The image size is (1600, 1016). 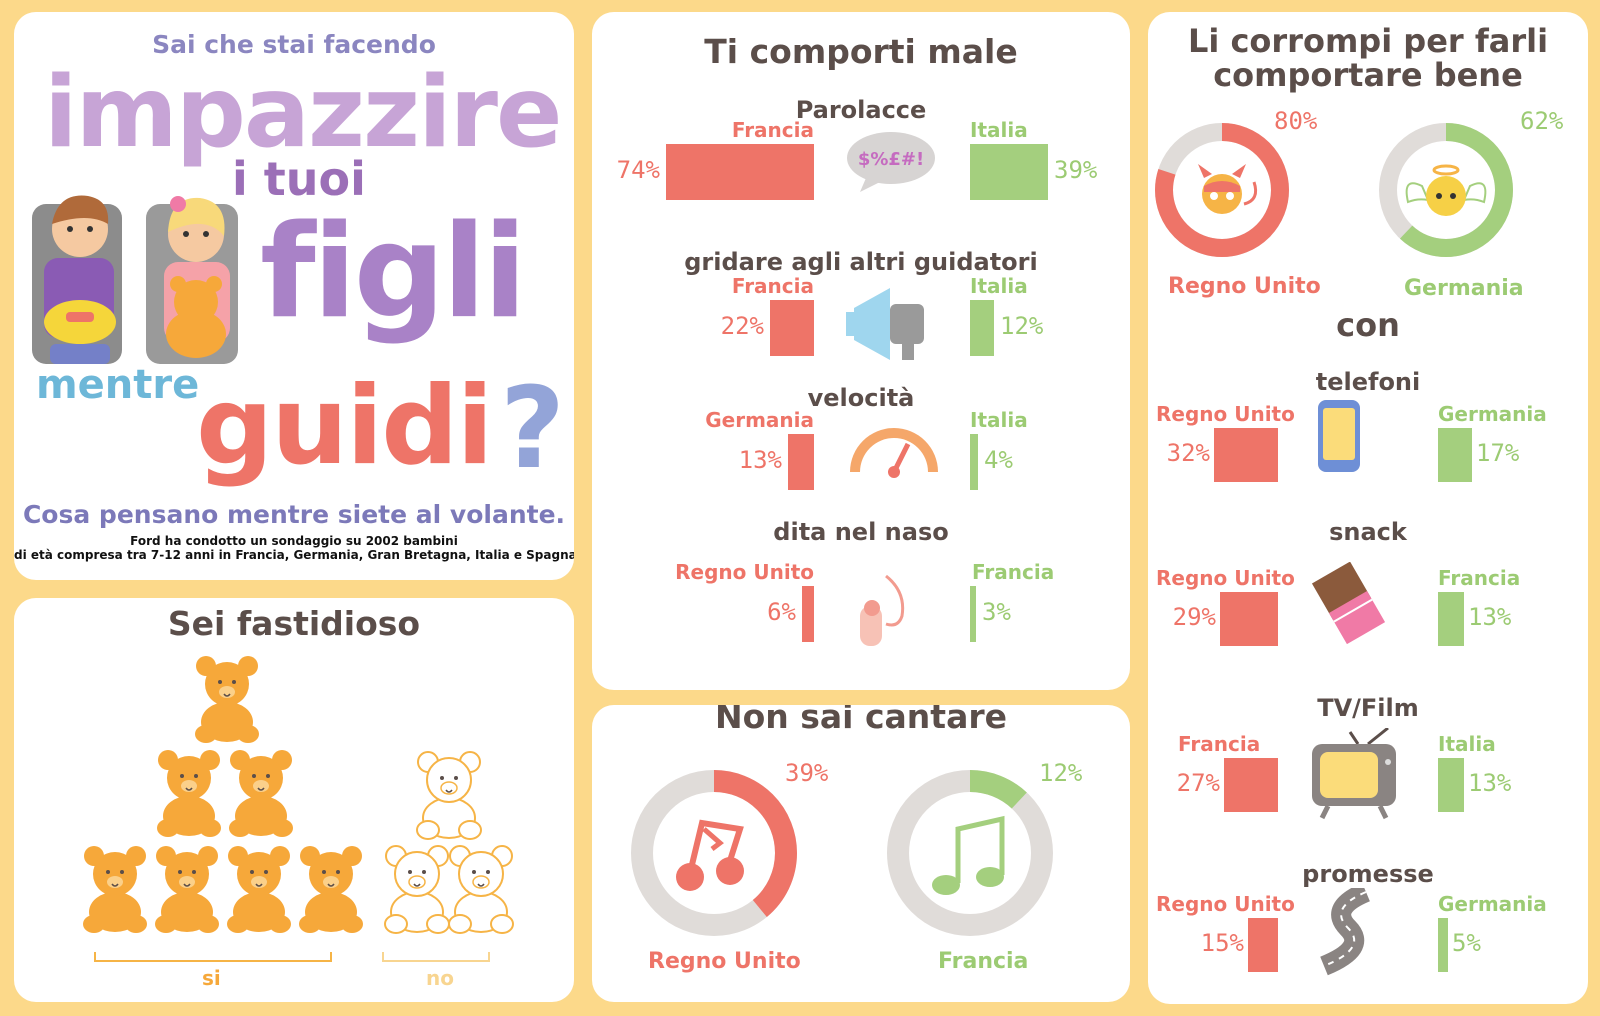 What do you see at coordinates (1368, 41) in the screenshot?
I see `bribe-title-line1: Li corrompi per farli` at bounding box center [1368, 41].